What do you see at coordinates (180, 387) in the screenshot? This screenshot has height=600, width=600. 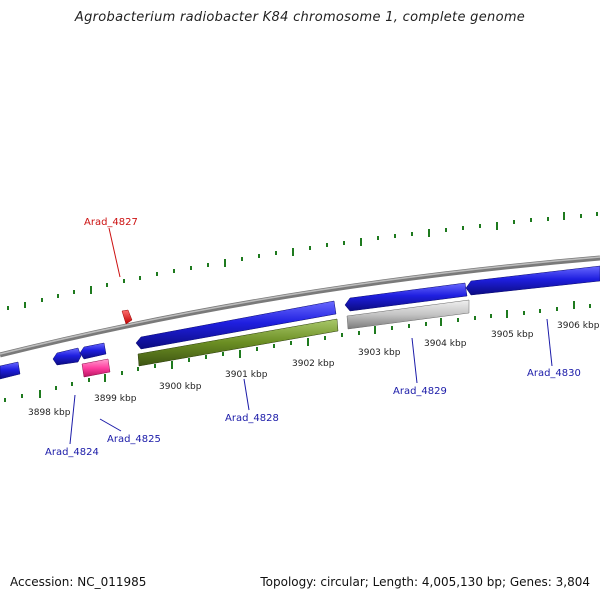 I see `tick-label-3900: 3900 kbp` at bounding box center [180, 387].